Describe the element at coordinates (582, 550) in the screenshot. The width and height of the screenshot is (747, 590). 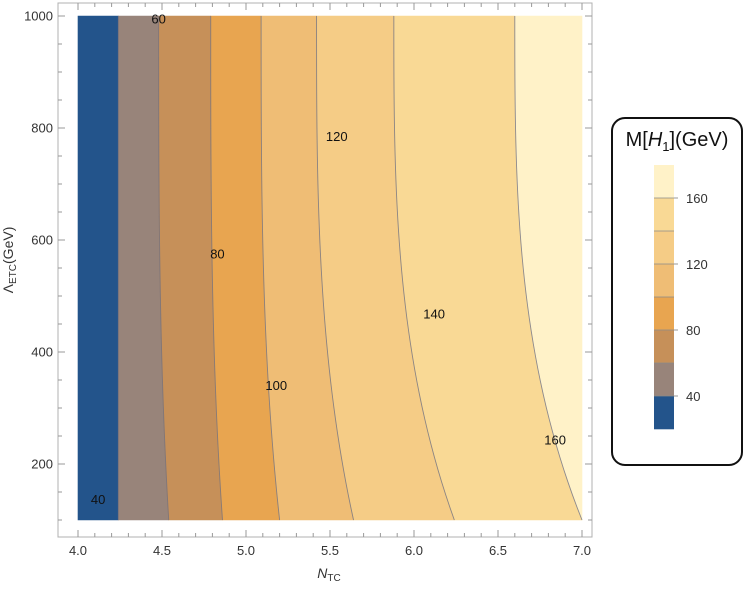
I see `x-tick-label: 7.0` at that location.